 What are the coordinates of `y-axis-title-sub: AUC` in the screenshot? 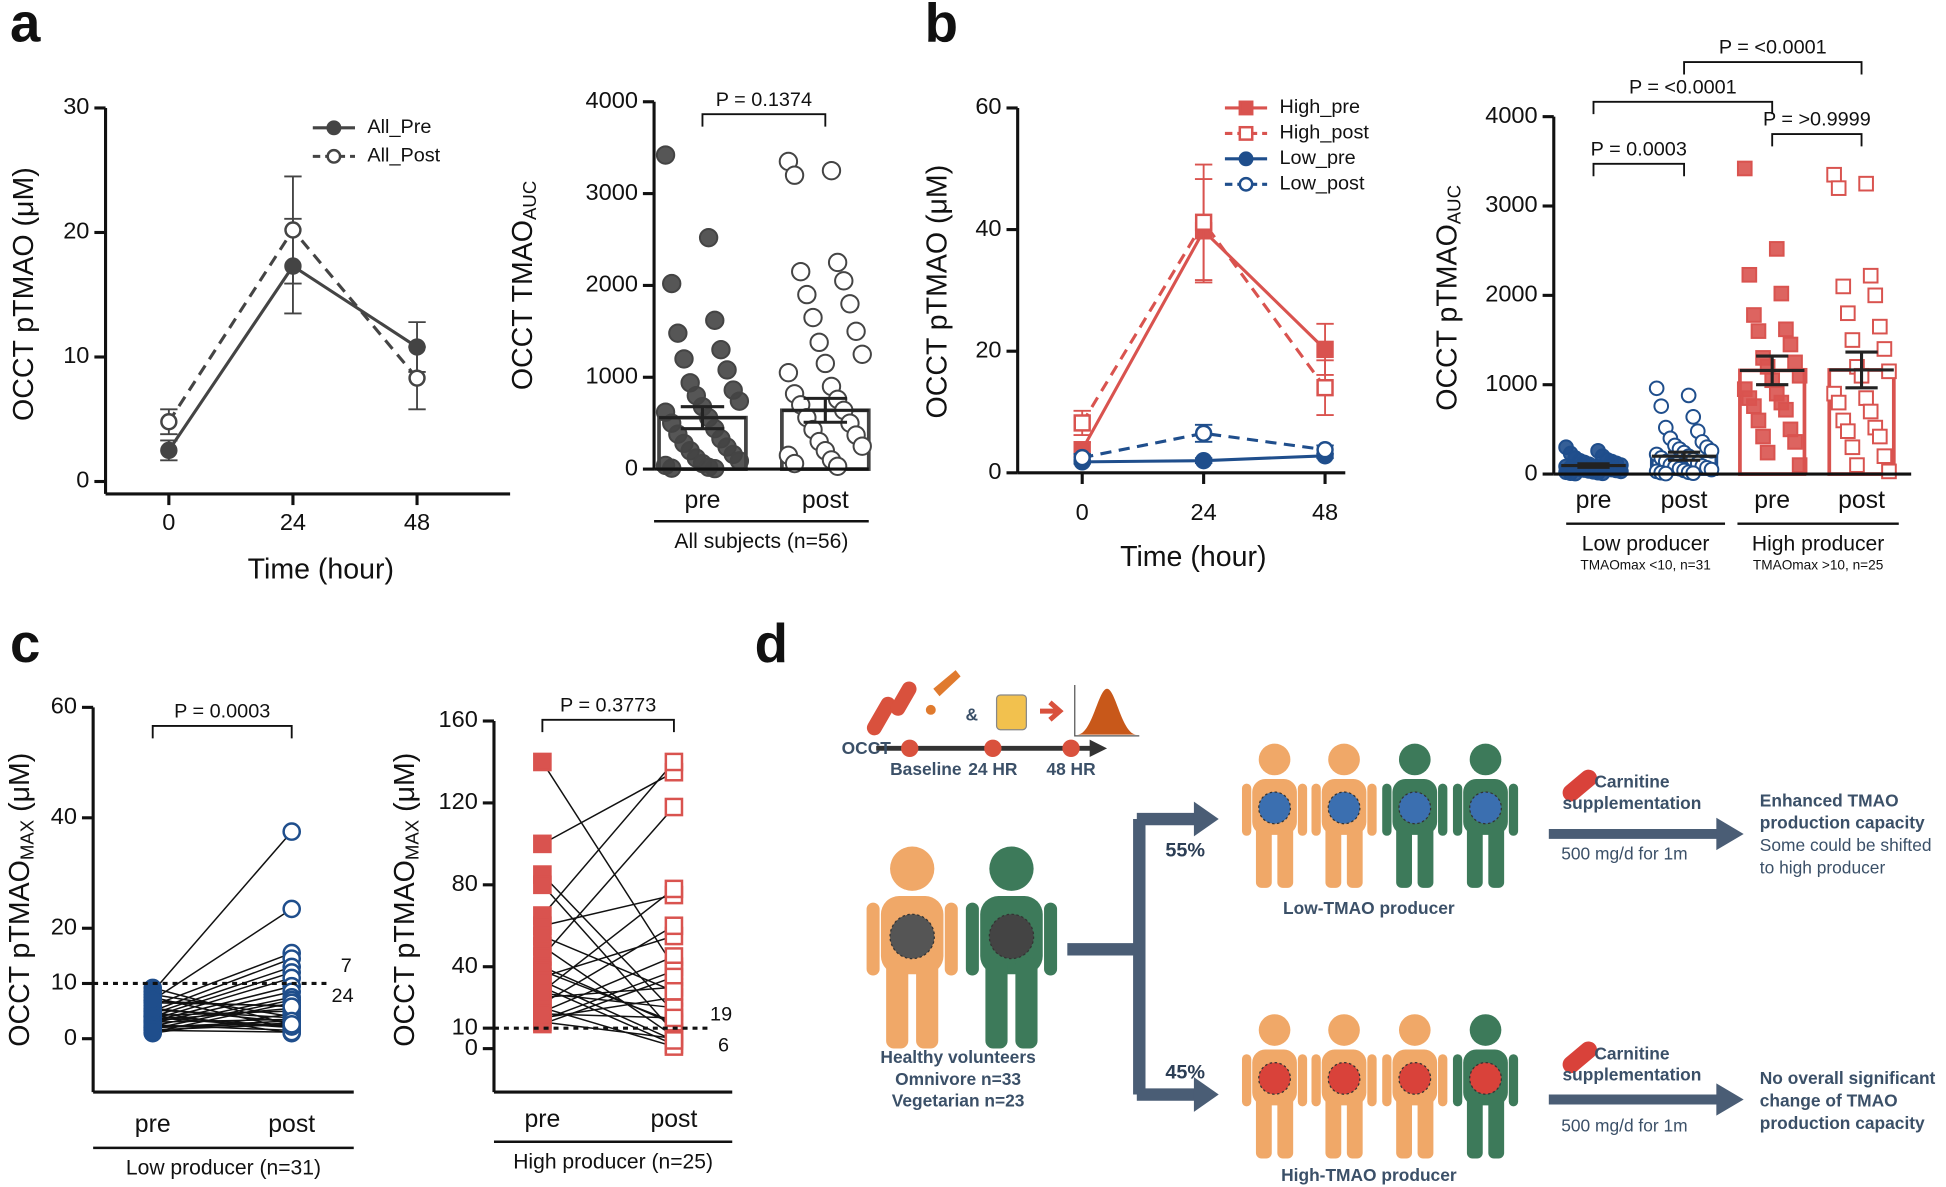 It's located at (1454, 204).